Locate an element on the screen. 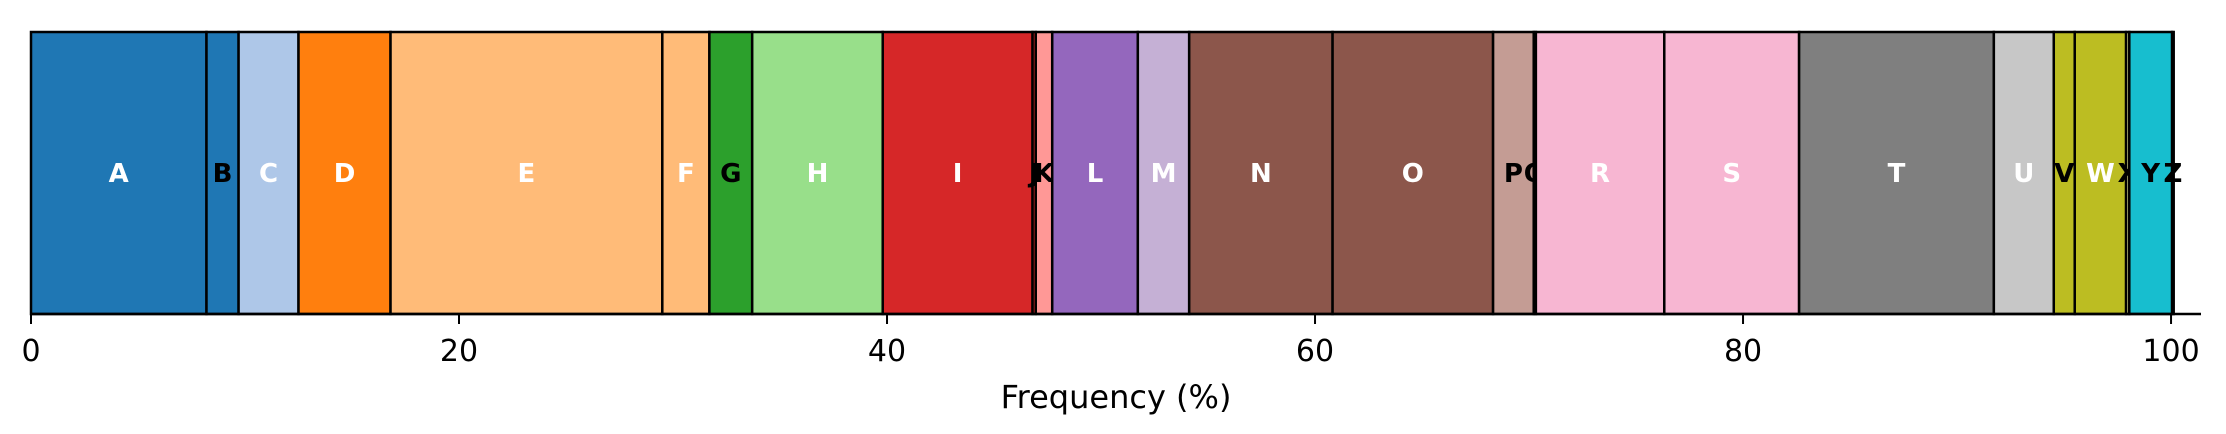 Image resolution: width=2226 pixels, height=434 pixels. bar-segment-c is located at coordinates (268, 173).